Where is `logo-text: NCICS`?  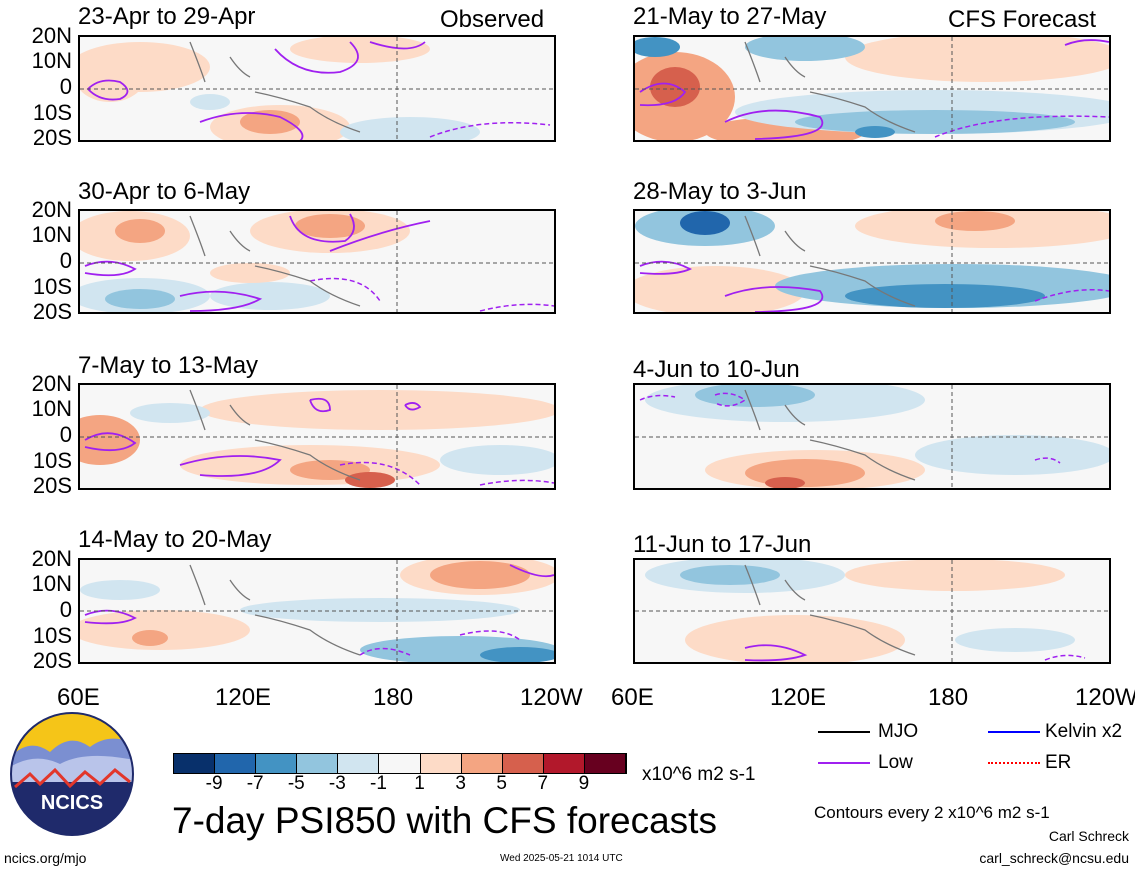 logo-text: NCICS is located at coordinates (72, 803).